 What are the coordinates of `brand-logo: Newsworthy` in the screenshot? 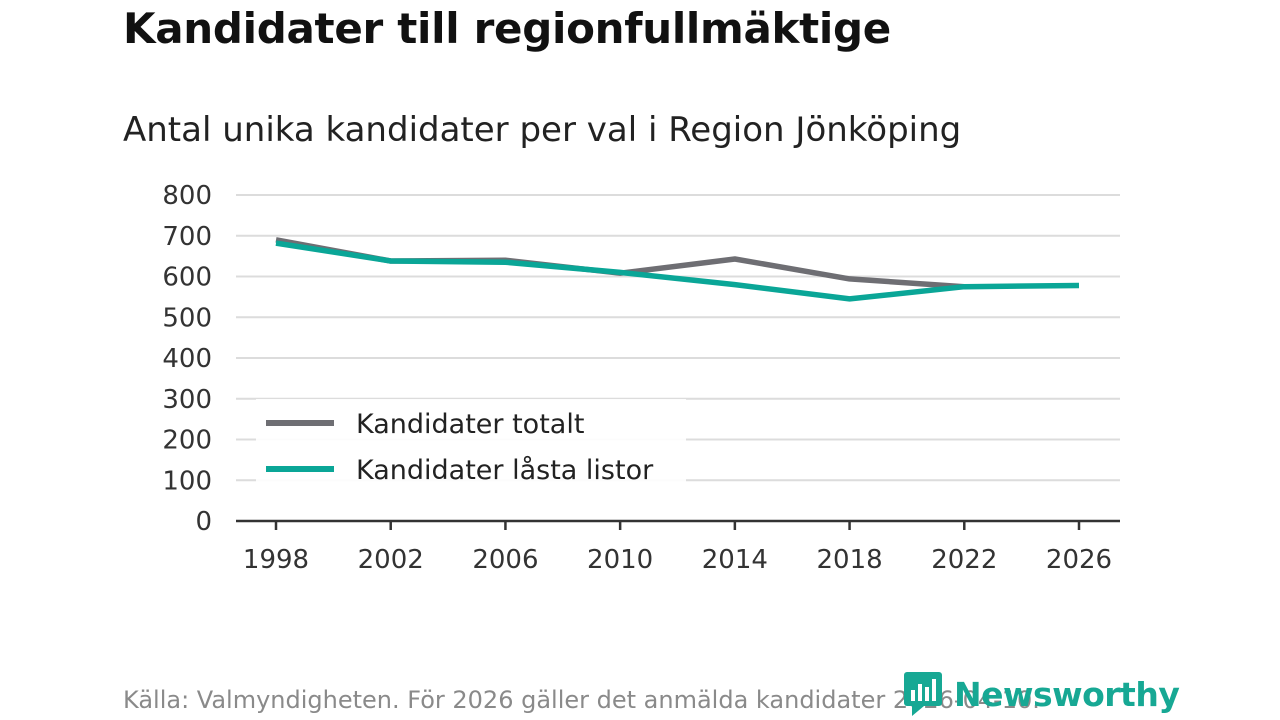 It's located at (1041, 694).